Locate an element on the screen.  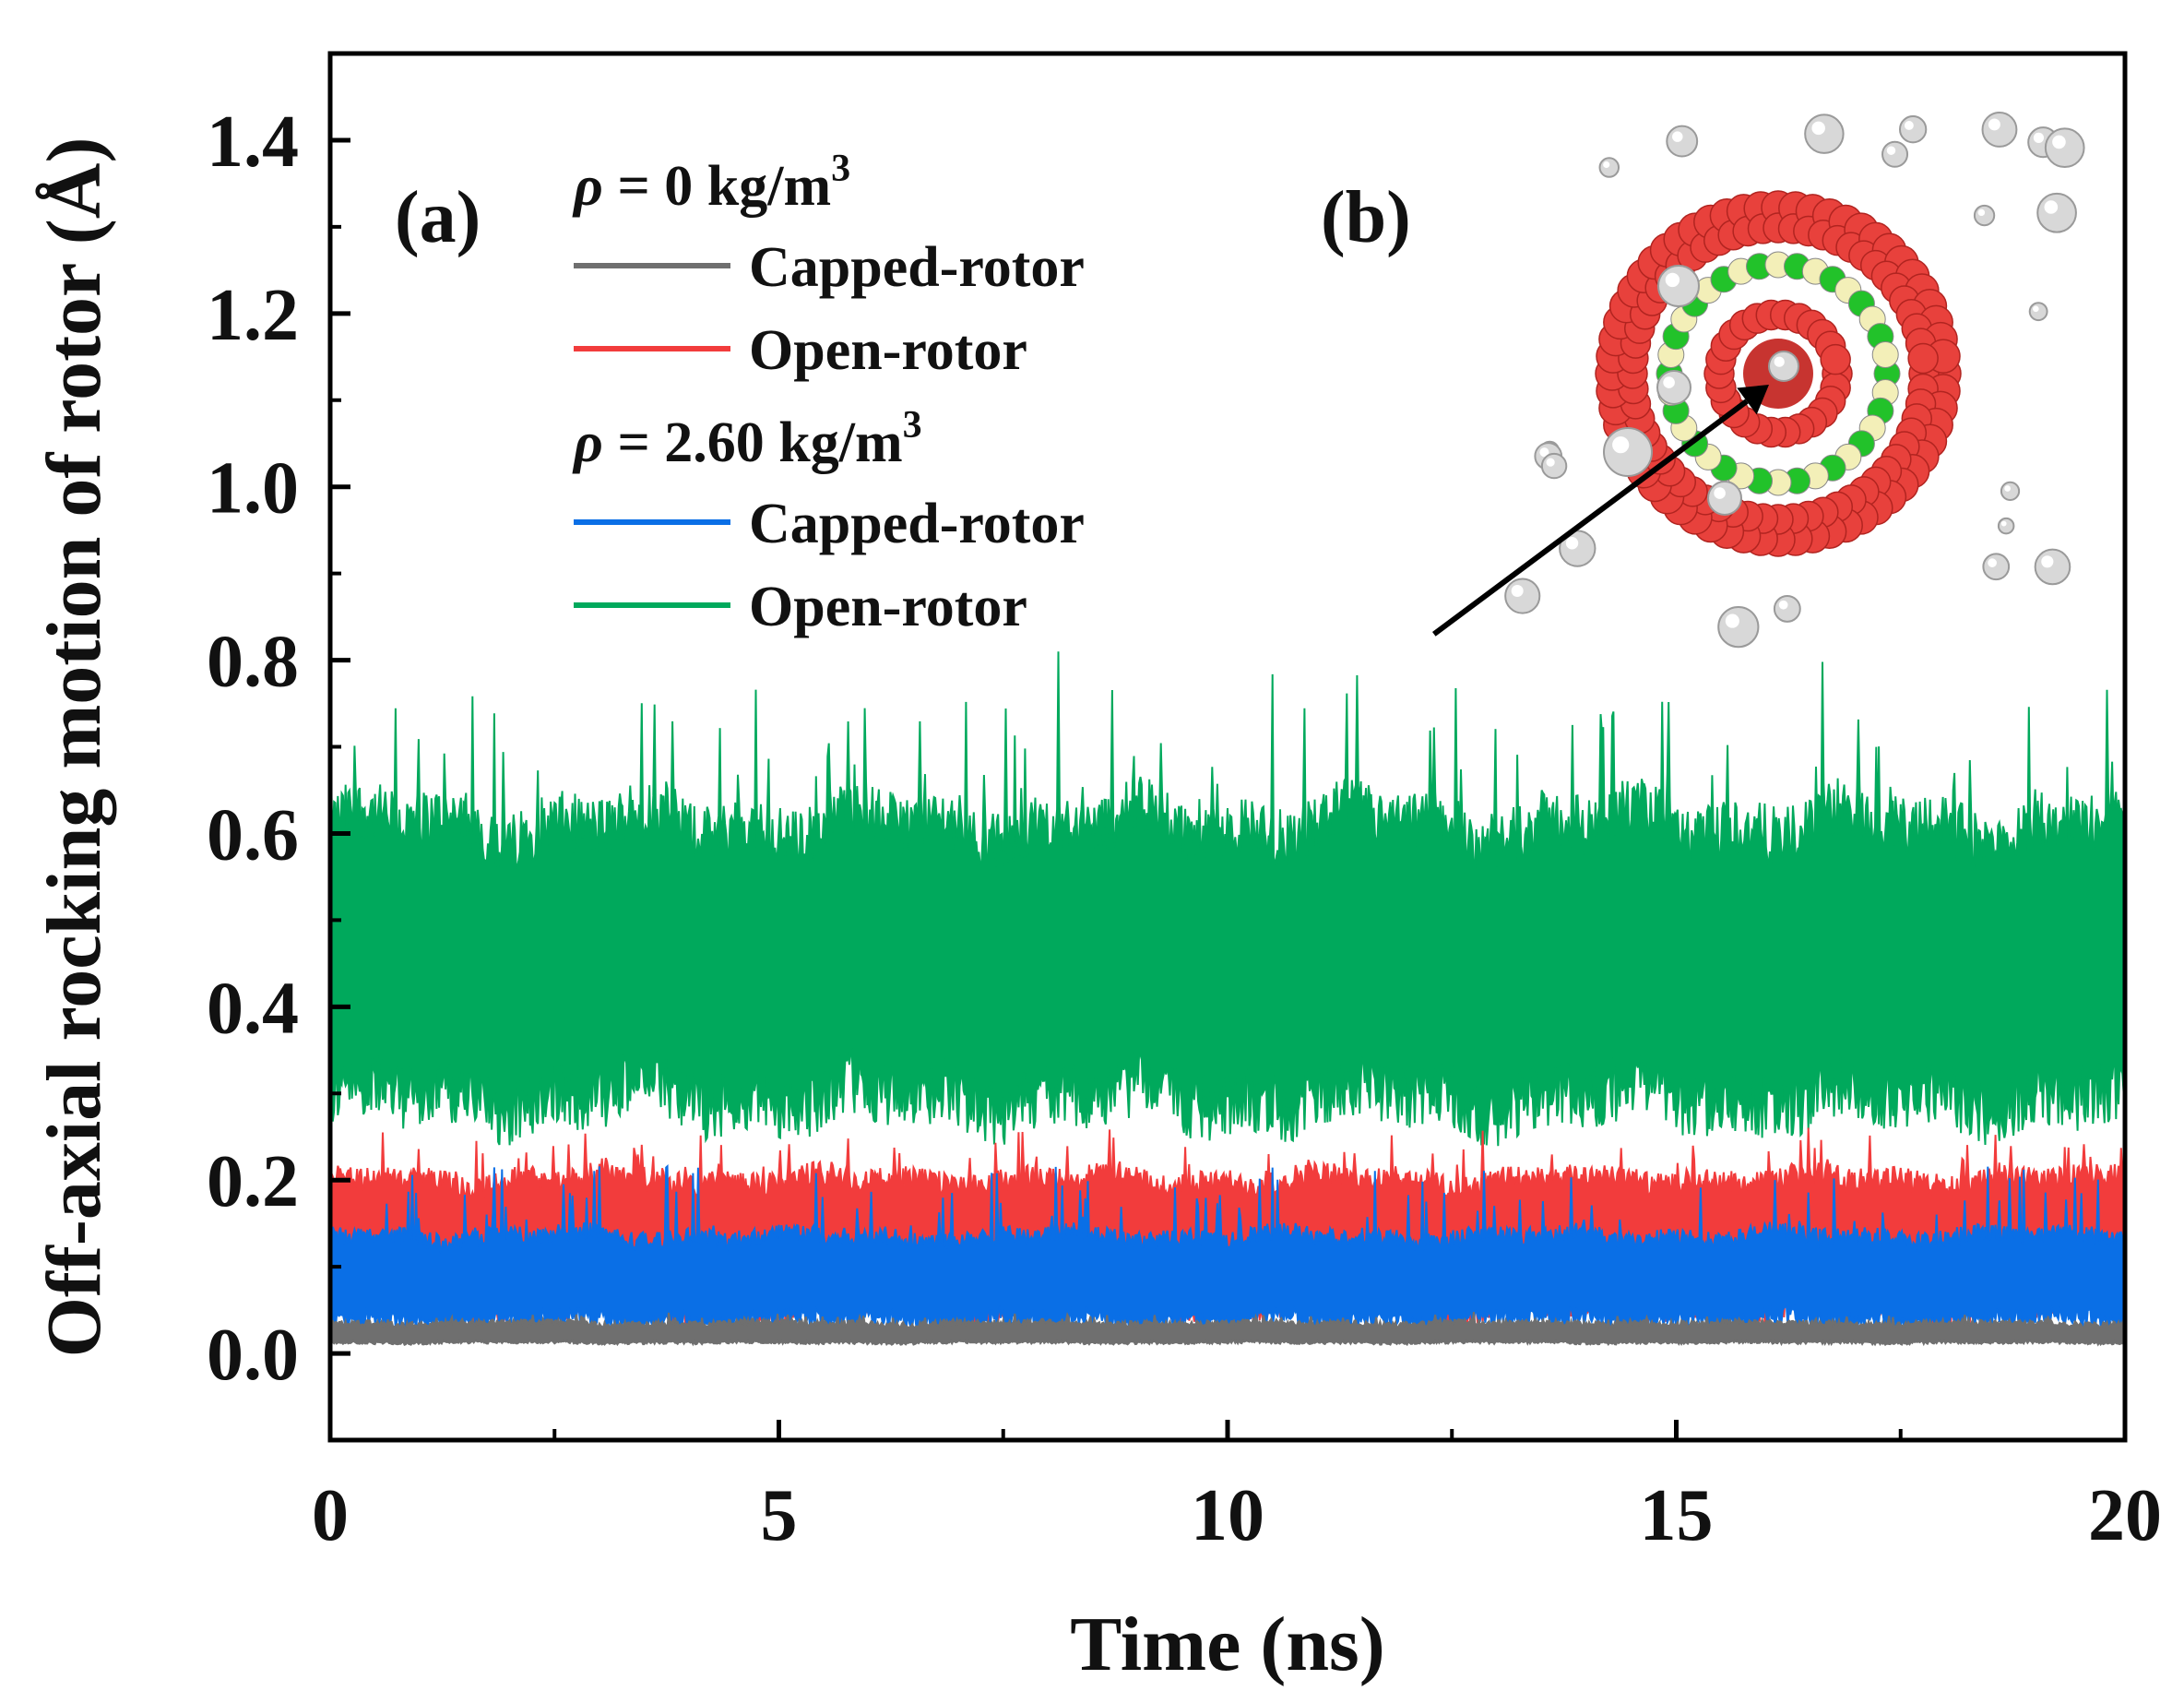
x-tick-label-0: 0 is located at coordinates (330, 1516).